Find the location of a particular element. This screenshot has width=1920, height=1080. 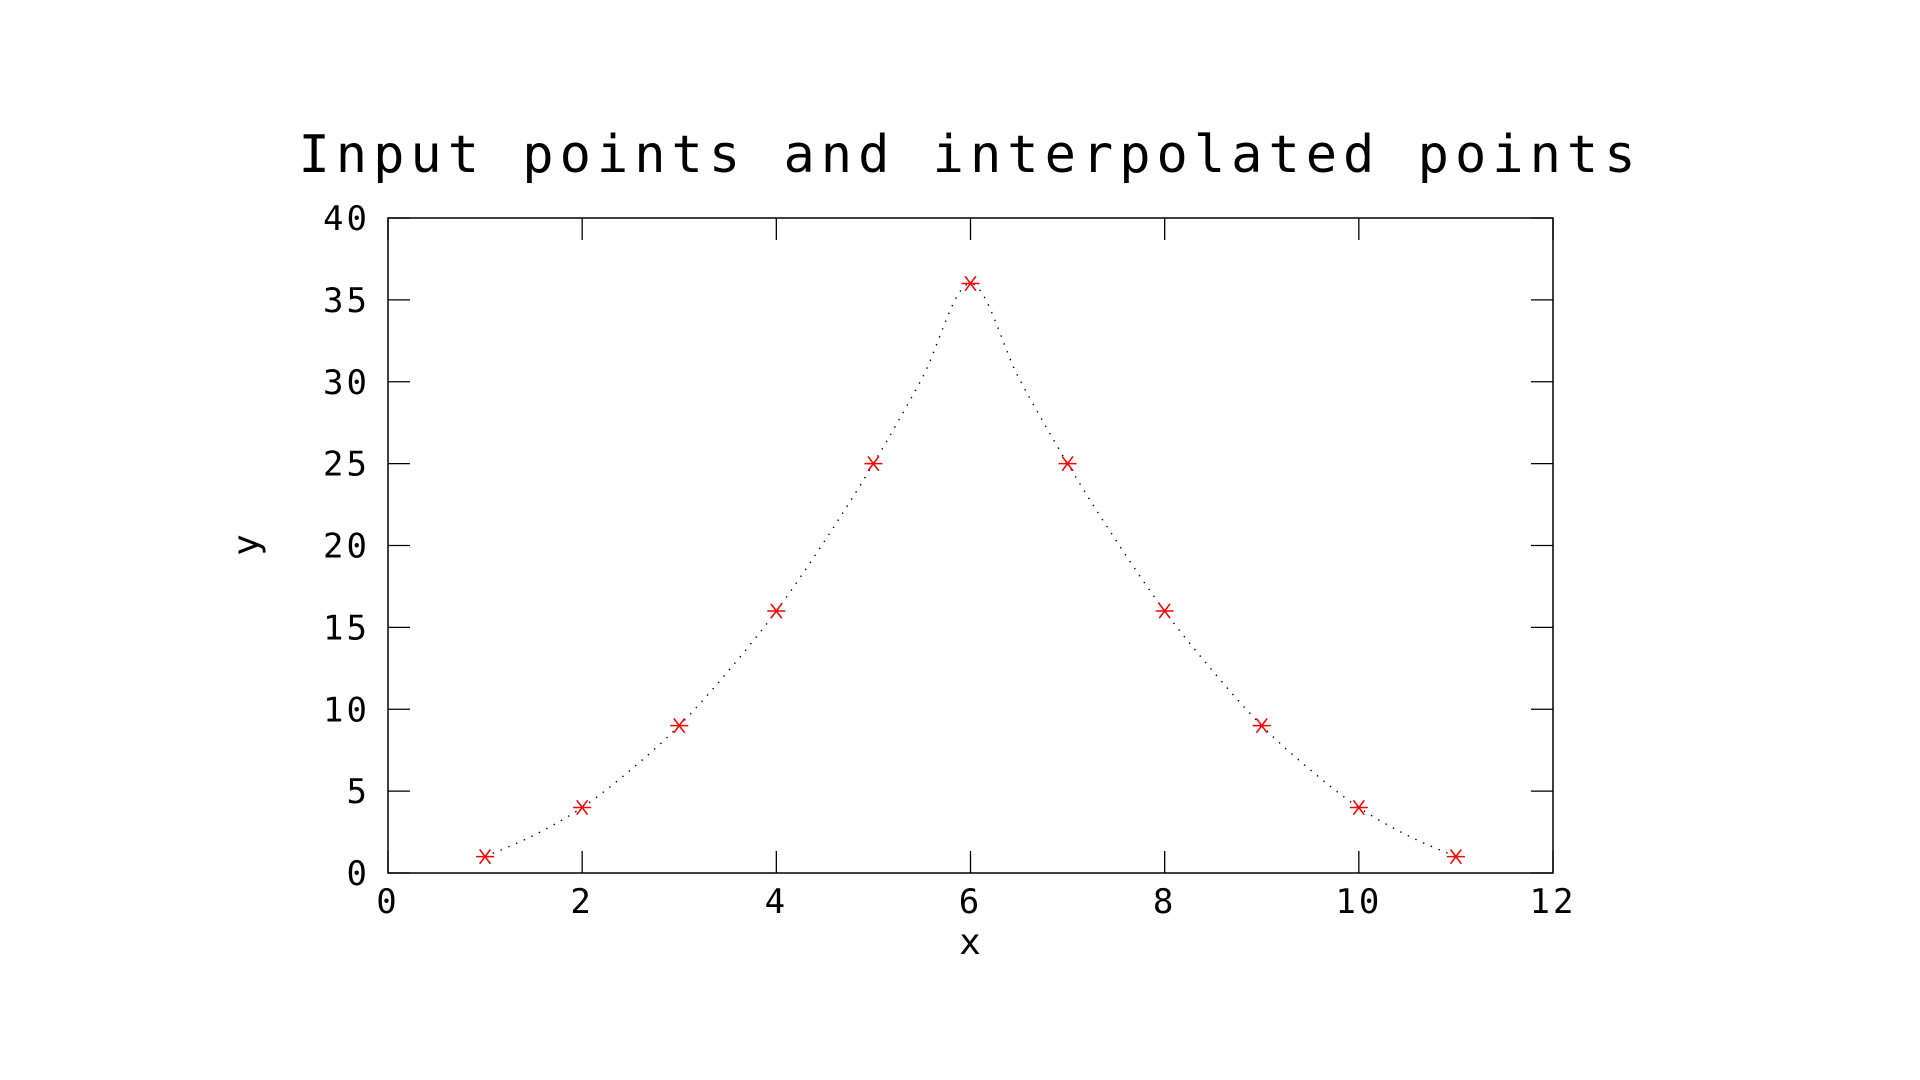

x-tick-label: 10 is located at coordinates (1358, 902).